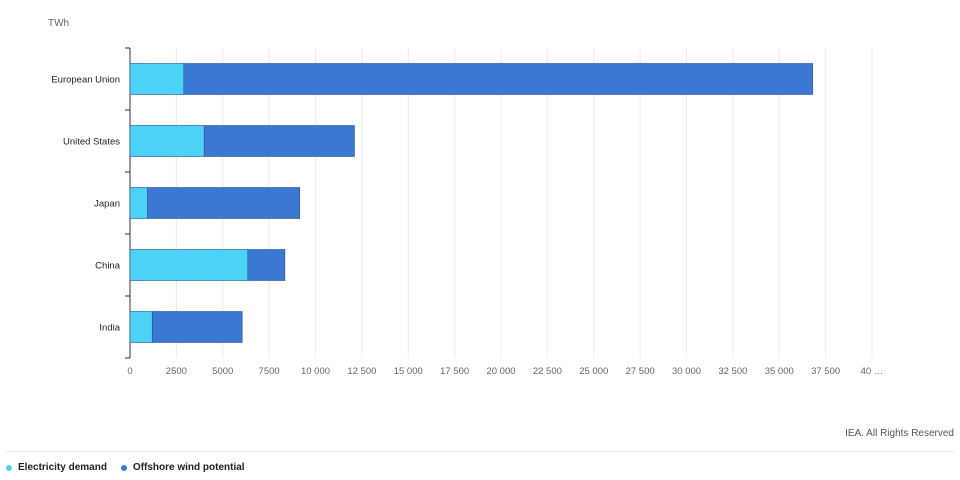 This screenshot has height=480, width=960. I want to click on x-tick-label: 5000, so click(222, 371).